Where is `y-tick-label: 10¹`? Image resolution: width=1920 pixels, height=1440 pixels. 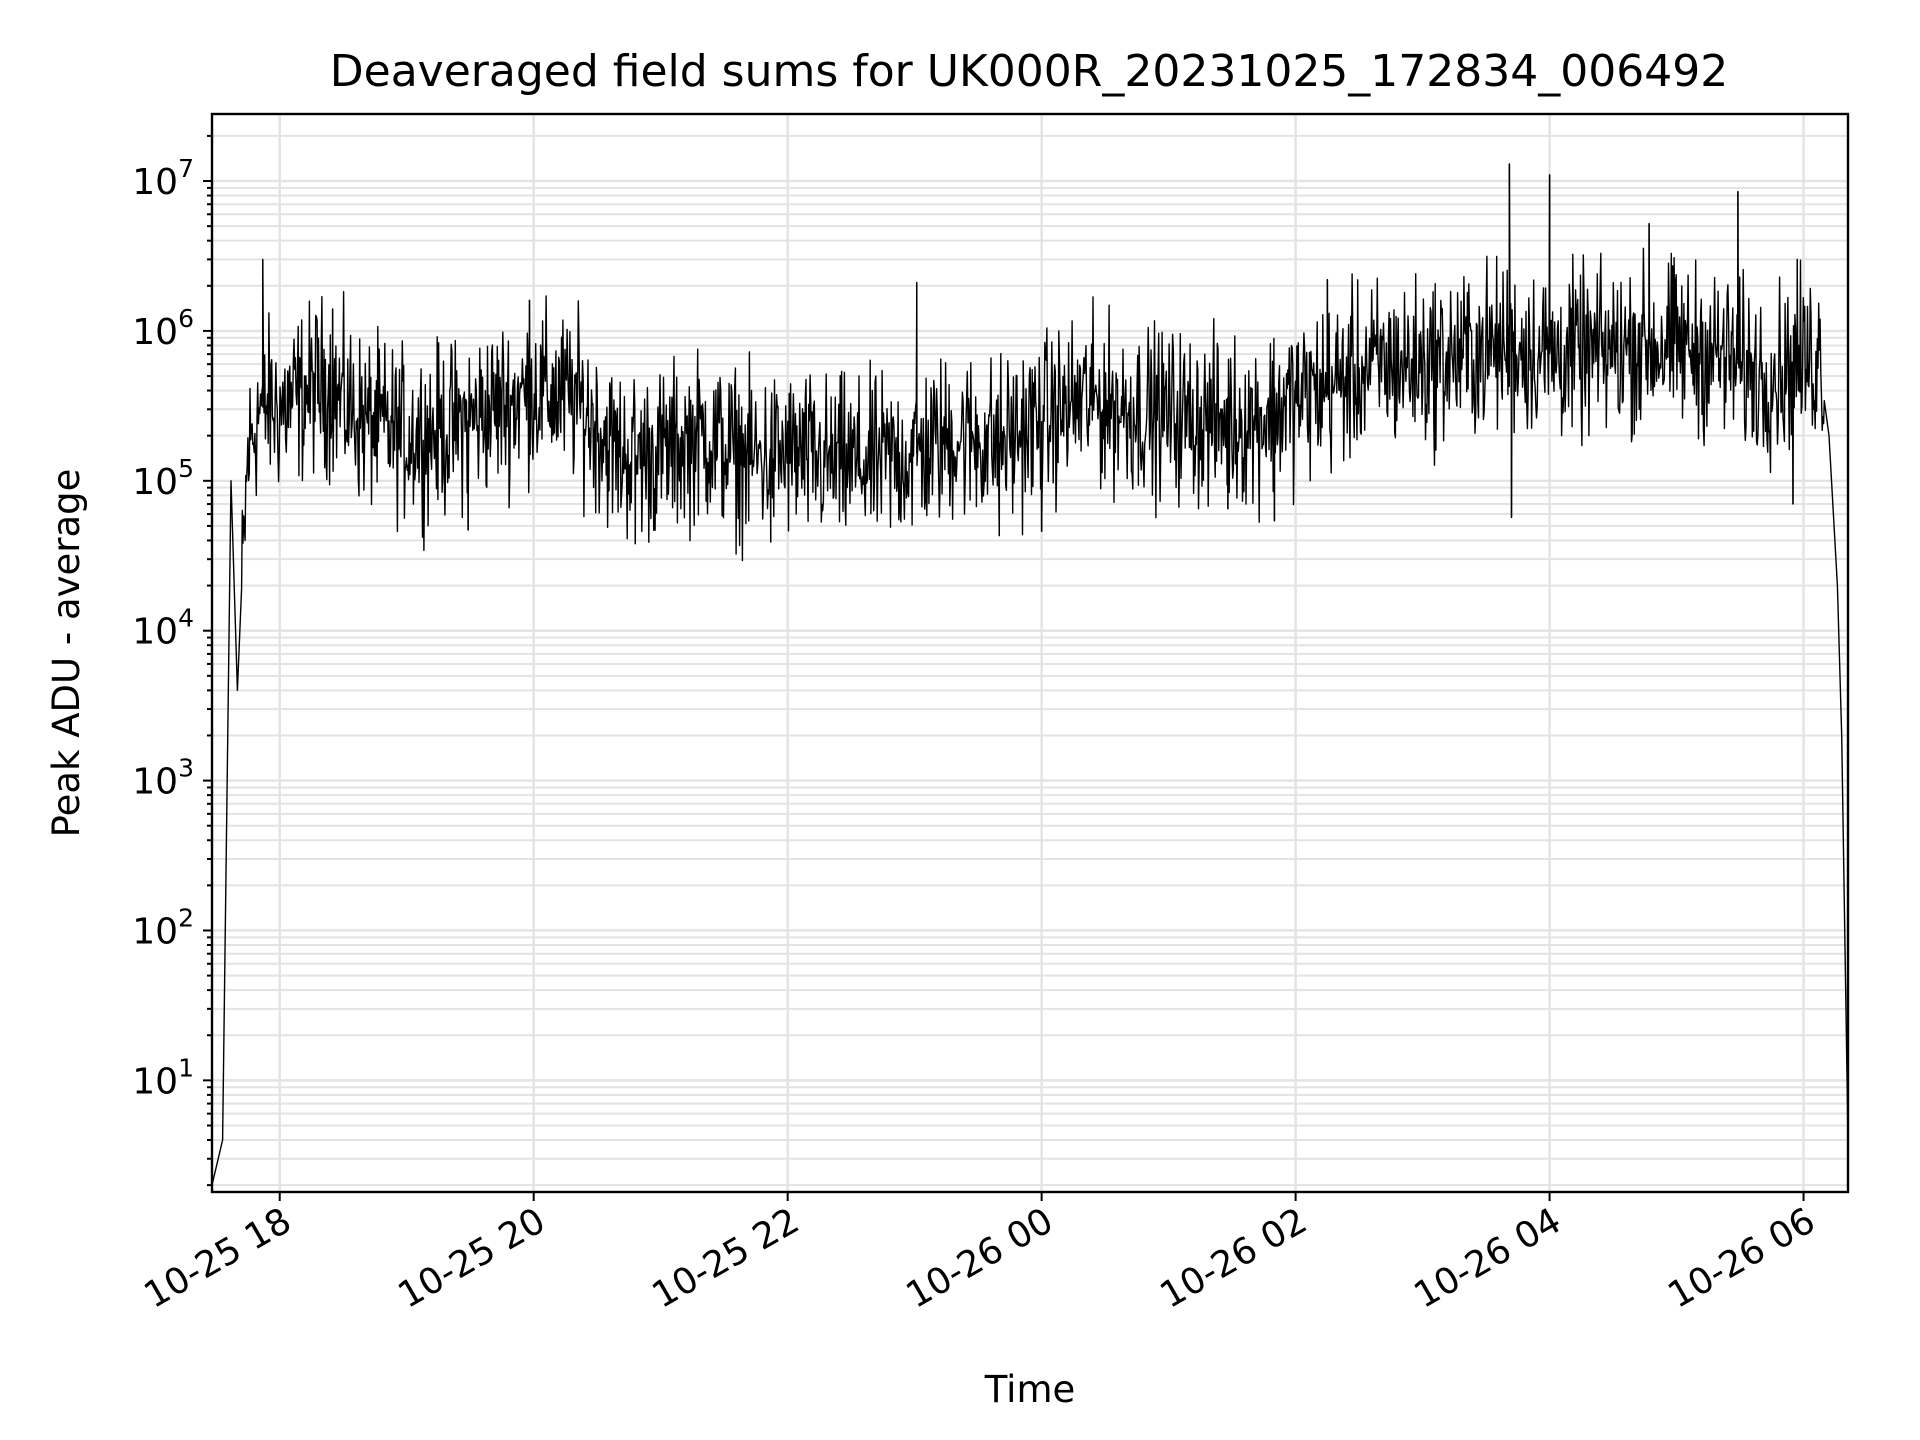 y-tick-label: 10¹ is located at coordinates (163, 1077).